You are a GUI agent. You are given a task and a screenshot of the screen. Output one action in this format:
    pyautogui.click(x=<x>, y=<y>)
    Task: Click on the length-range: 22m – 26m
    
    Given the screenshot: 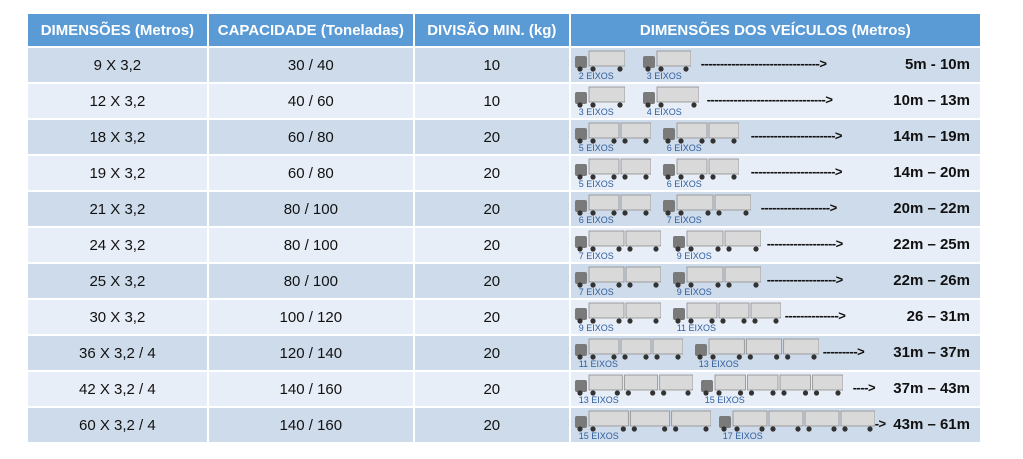 What is the action you would take?
    pyautogui.click(x=931, y=280)
    